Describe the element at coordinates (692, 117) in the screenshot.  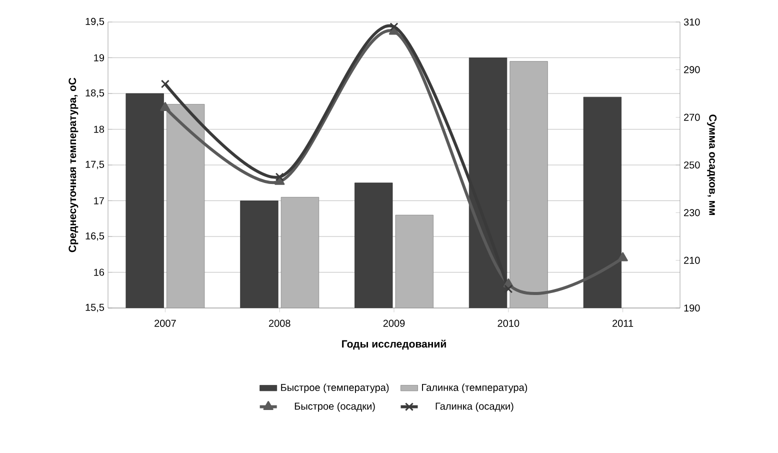
I see `y2-tick-label: 270` at that location.